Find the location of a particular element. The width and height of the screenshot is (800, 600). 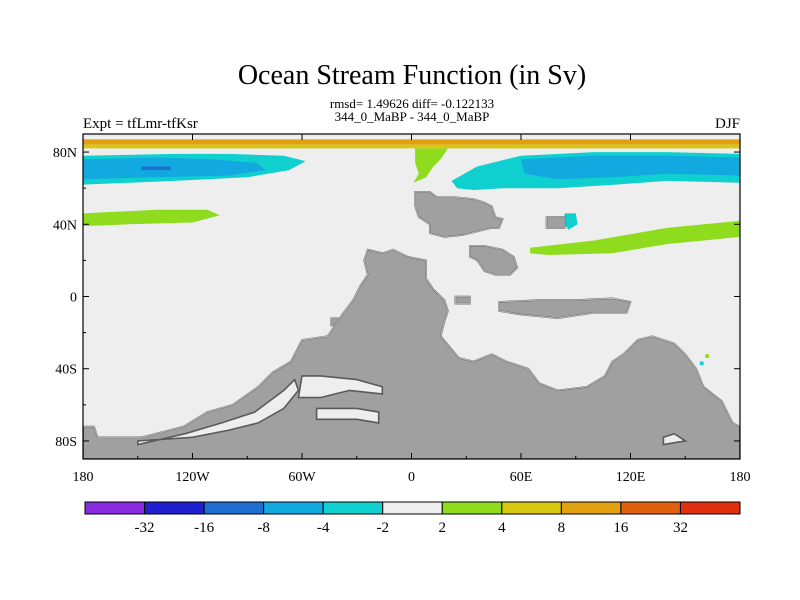

colorbar-label: -32 is located at coordinates (145, 528).